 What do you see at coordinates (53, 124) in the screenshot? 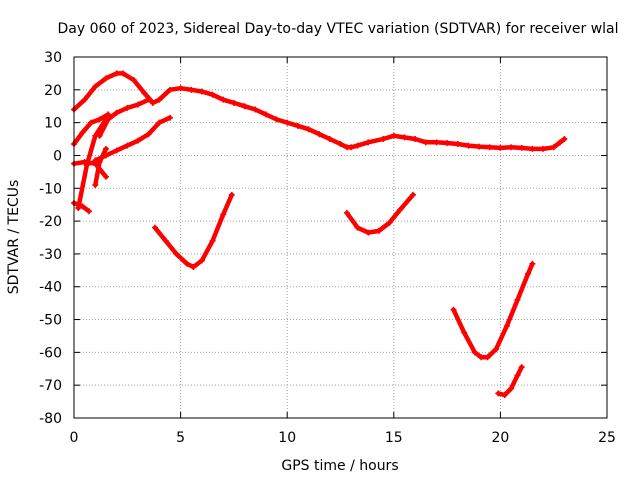
I see `y-tick-label: 10` at bounding box center [53, 124].